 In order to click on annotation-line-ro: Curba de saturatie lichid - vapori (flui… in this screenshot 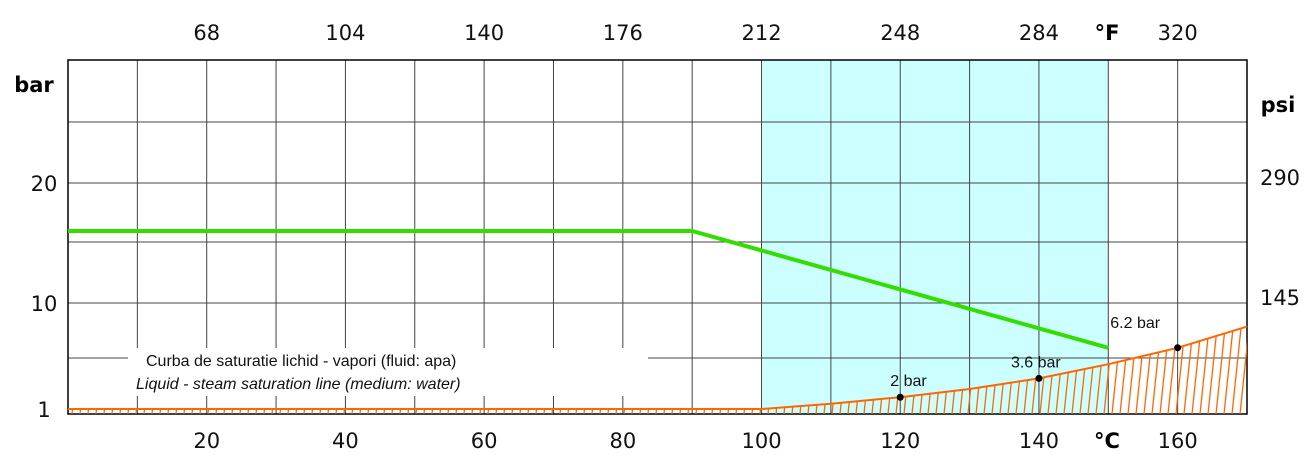, I will do `click(301, 361)`.